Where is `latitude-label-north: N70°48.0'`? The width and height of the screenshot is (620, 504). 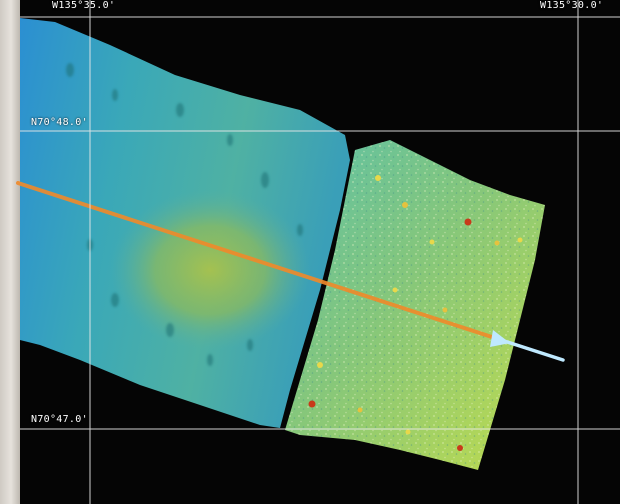
latitude-label-north: N70°48.0' is located at coordinates (59, 122).